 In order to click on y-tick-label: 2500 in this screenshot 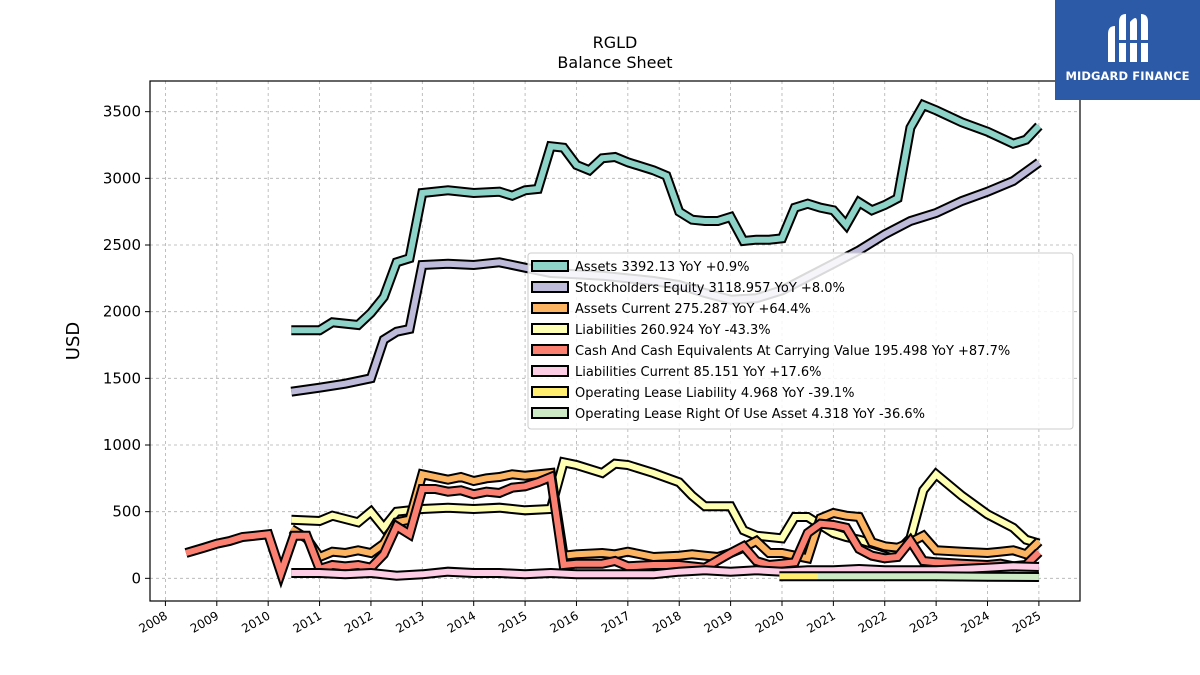, I will do `click(122, 245)`.